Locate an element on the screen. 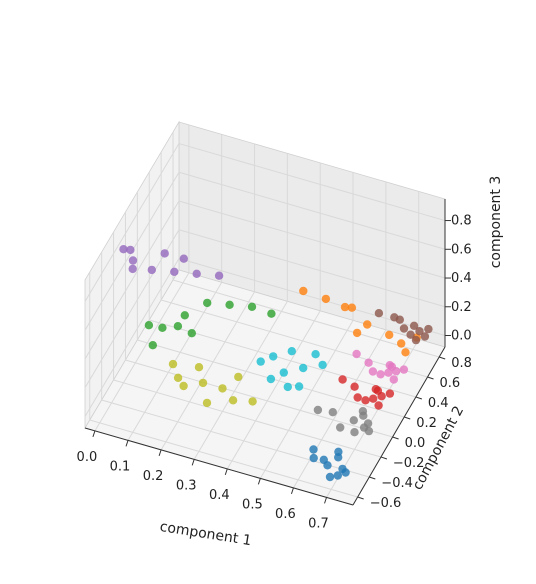 The height and width of the screenshot is (584, 536). tick-label: −0.4 is located at coordinates (397, 483).